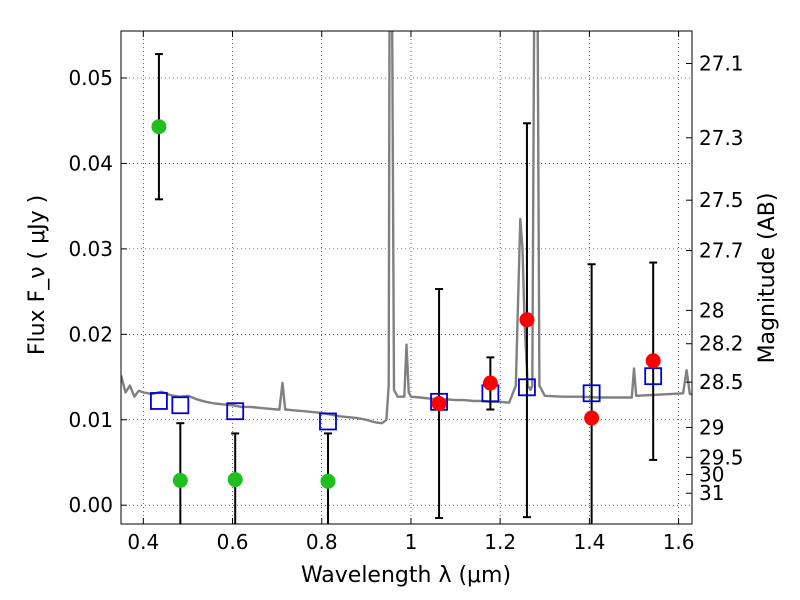 This screenshot has width=800, height=600. I want to click on y-tick-label: 0.03, so click(90, 249).